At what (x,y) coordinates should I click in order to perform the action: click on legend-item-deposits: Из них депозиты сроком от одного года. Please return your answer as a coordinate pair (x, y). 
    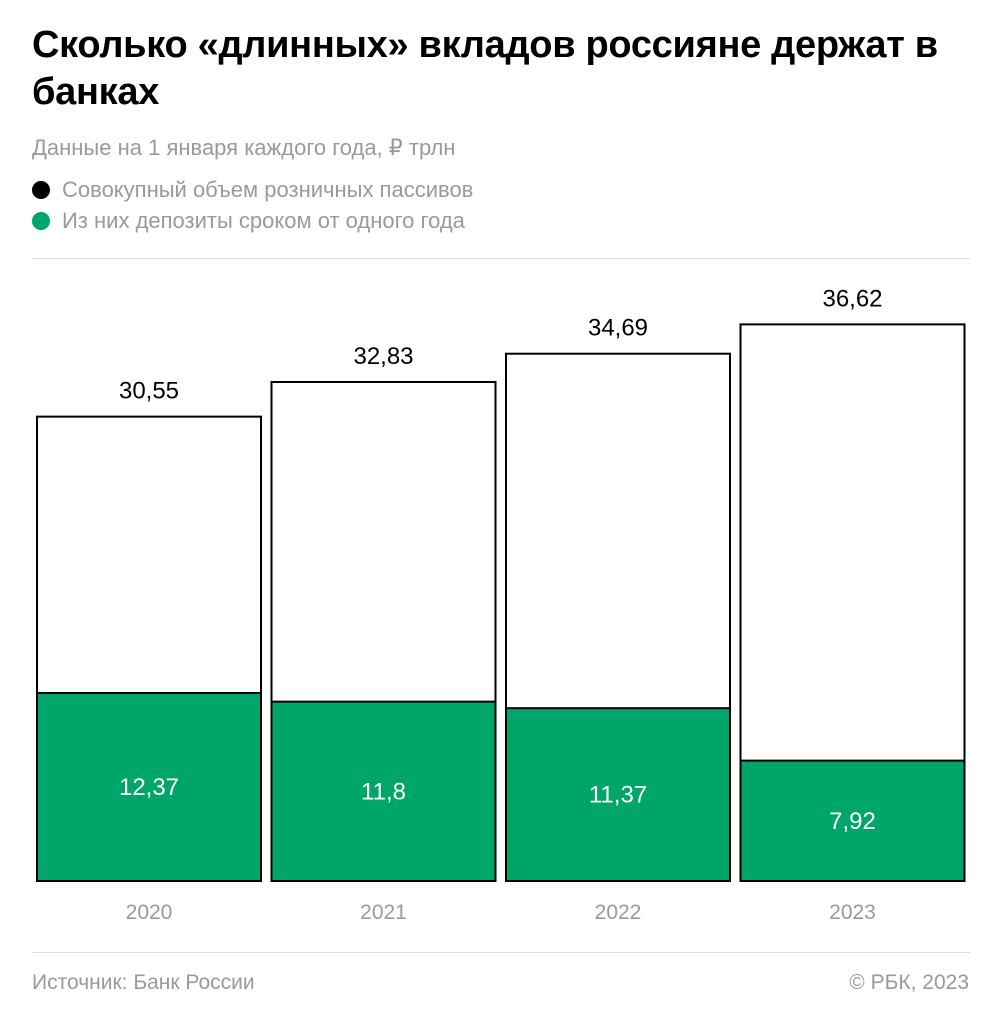
    Looking at the image, I should click on (252, 220).